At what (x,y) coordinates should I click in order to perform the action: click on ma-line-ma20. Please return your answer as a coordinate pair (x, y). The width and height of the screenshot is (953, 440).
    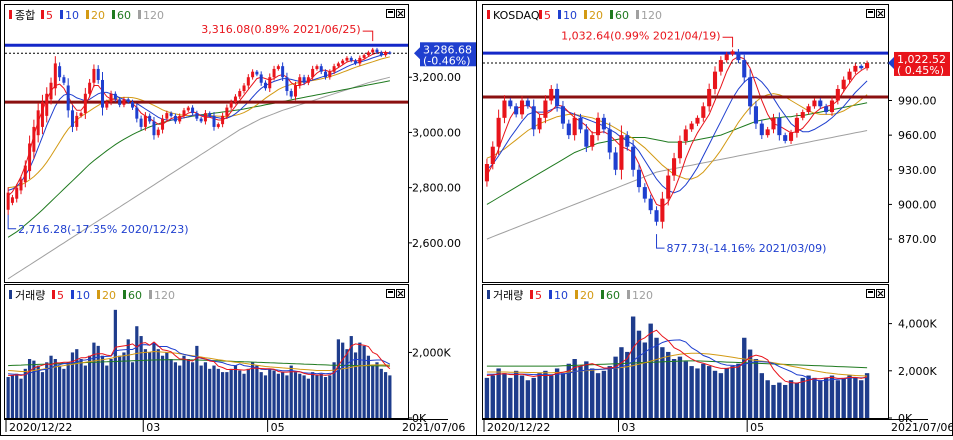
    Looking at the image, I should click on (677, 136).